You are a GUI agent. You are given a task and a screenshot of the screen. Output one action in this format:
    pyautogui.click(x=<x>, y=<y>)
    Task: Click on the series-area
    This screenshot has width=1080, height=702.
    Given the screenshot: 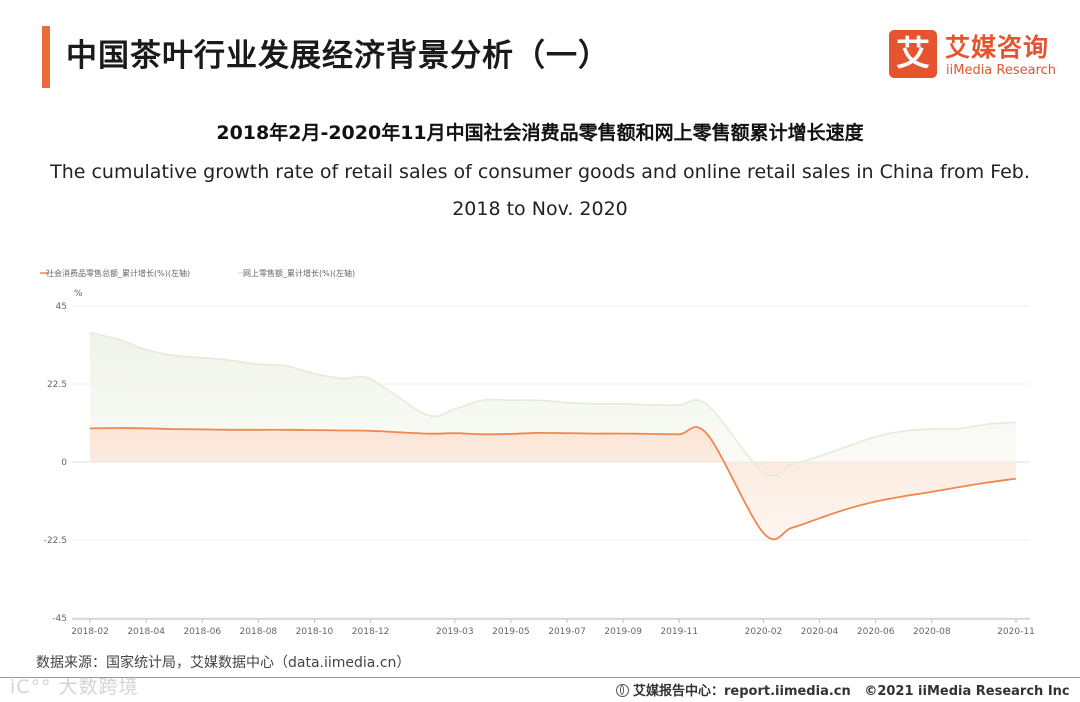 What is the action you would take?
    pyautogui.click(x=553, y=483)
    